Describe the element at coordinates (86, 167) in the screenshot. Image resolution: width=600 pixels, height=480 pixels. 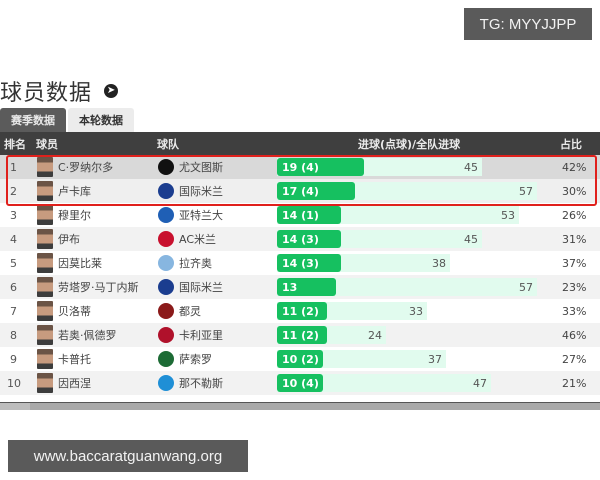
I see `player-name: C·罗纳尔多` at that location.